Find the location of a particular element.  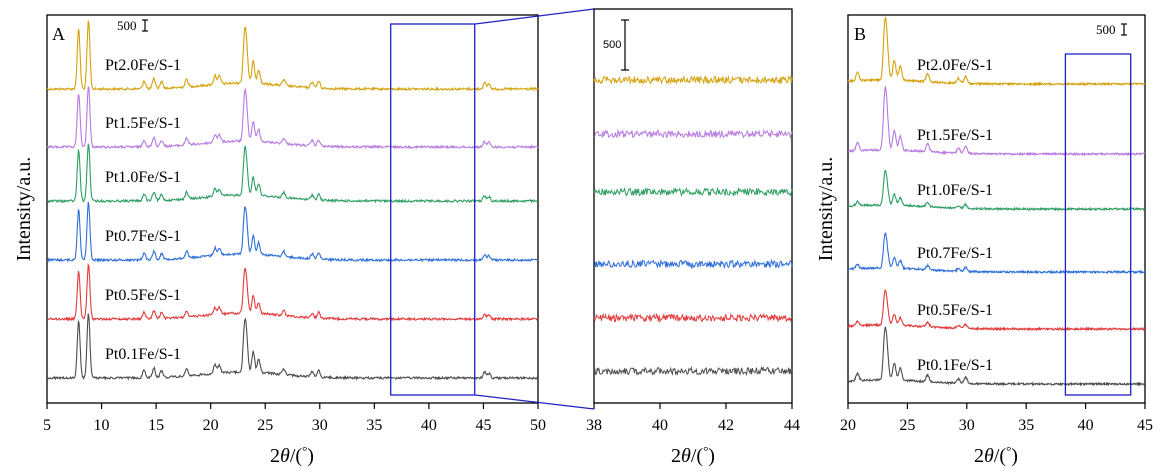

panel-zoom-x-ticks: 38 40 42 44 is located at coordinates (693, 418).